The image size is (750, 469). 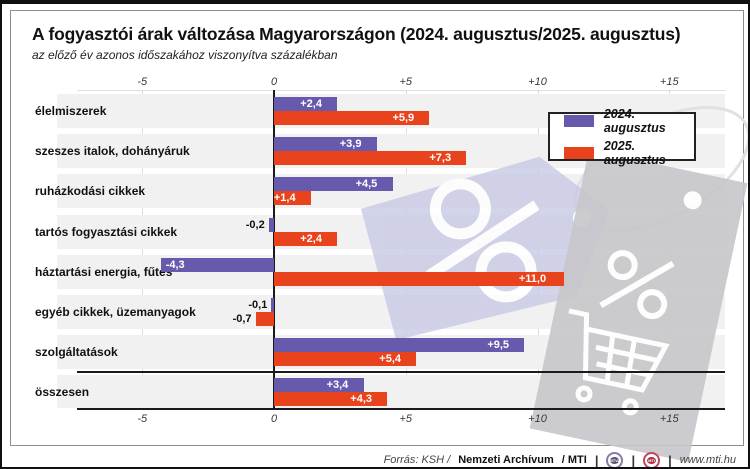 What do you see at coordinates (403, 118) in the screenshot?
I see `bar-value-label: +5,9` at bounding box center [403, 118].